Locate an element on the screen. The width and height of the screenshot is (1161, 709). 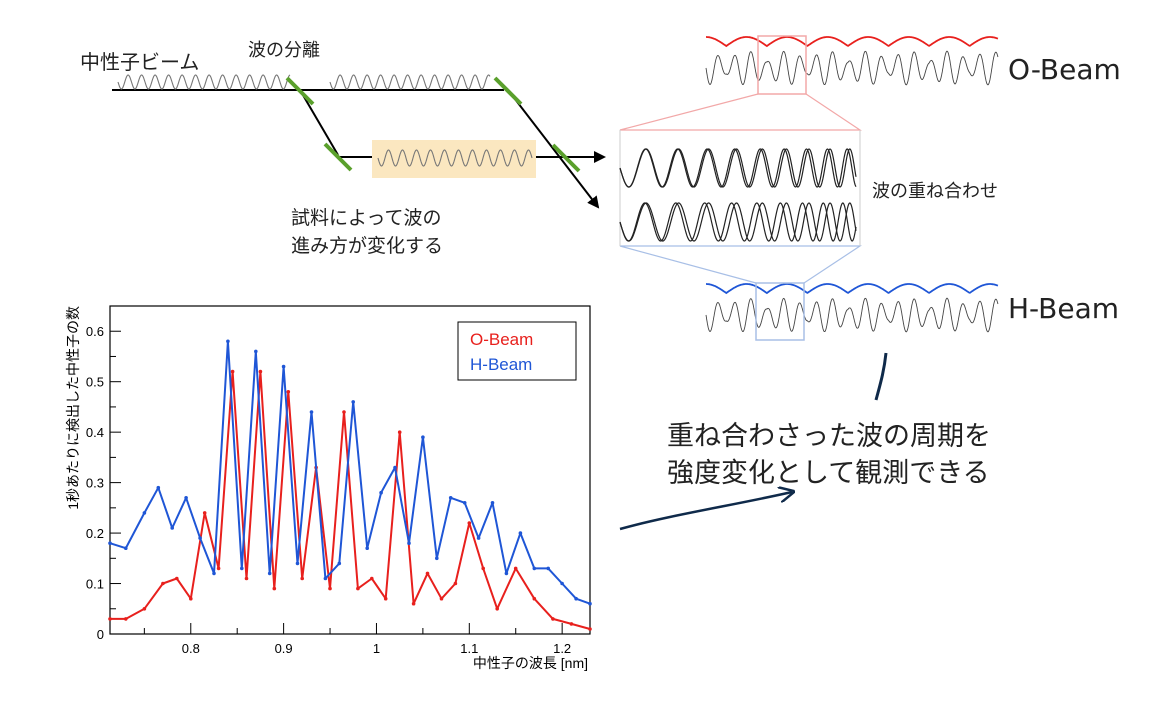
o-beam-carrier is located at coordinates (852, 68).